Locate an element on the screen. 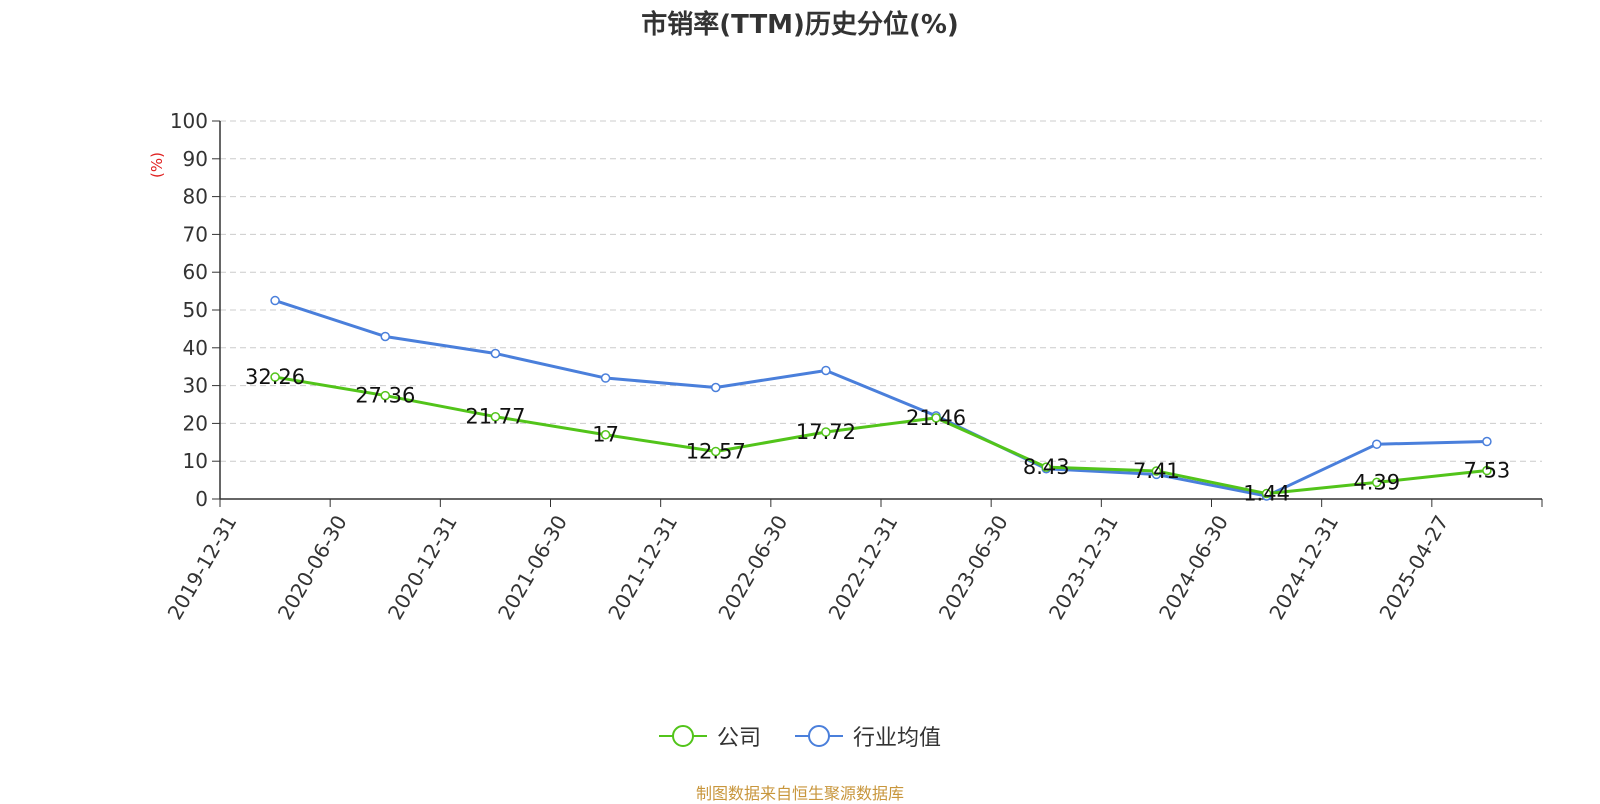  x-tick-label: 2025-04-27 is located at coordinates (1413, 567).